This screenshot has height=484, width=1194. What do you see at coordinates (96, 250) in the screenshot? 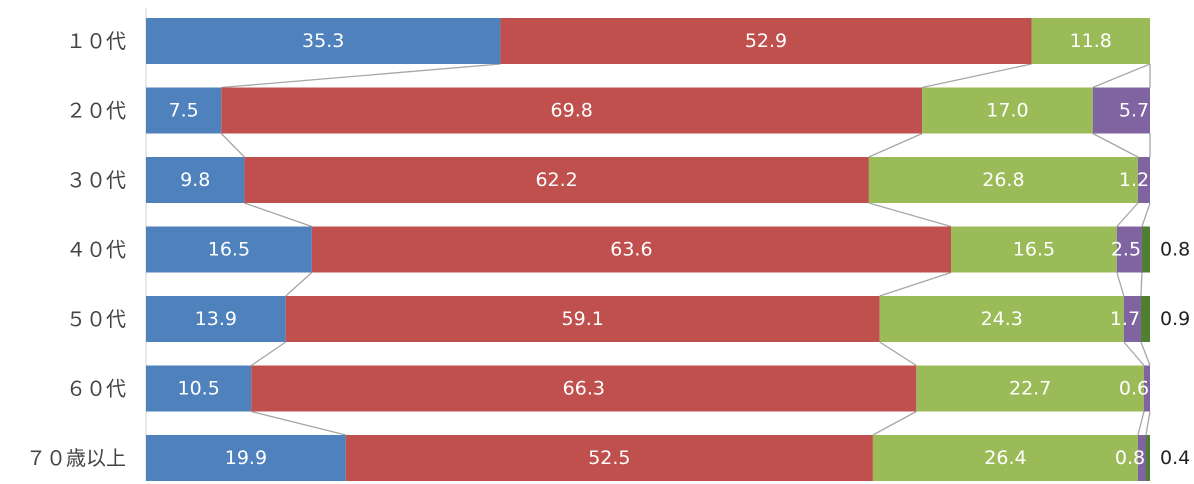
I see `category-label: ４０代` at bounding box center [96, 250].